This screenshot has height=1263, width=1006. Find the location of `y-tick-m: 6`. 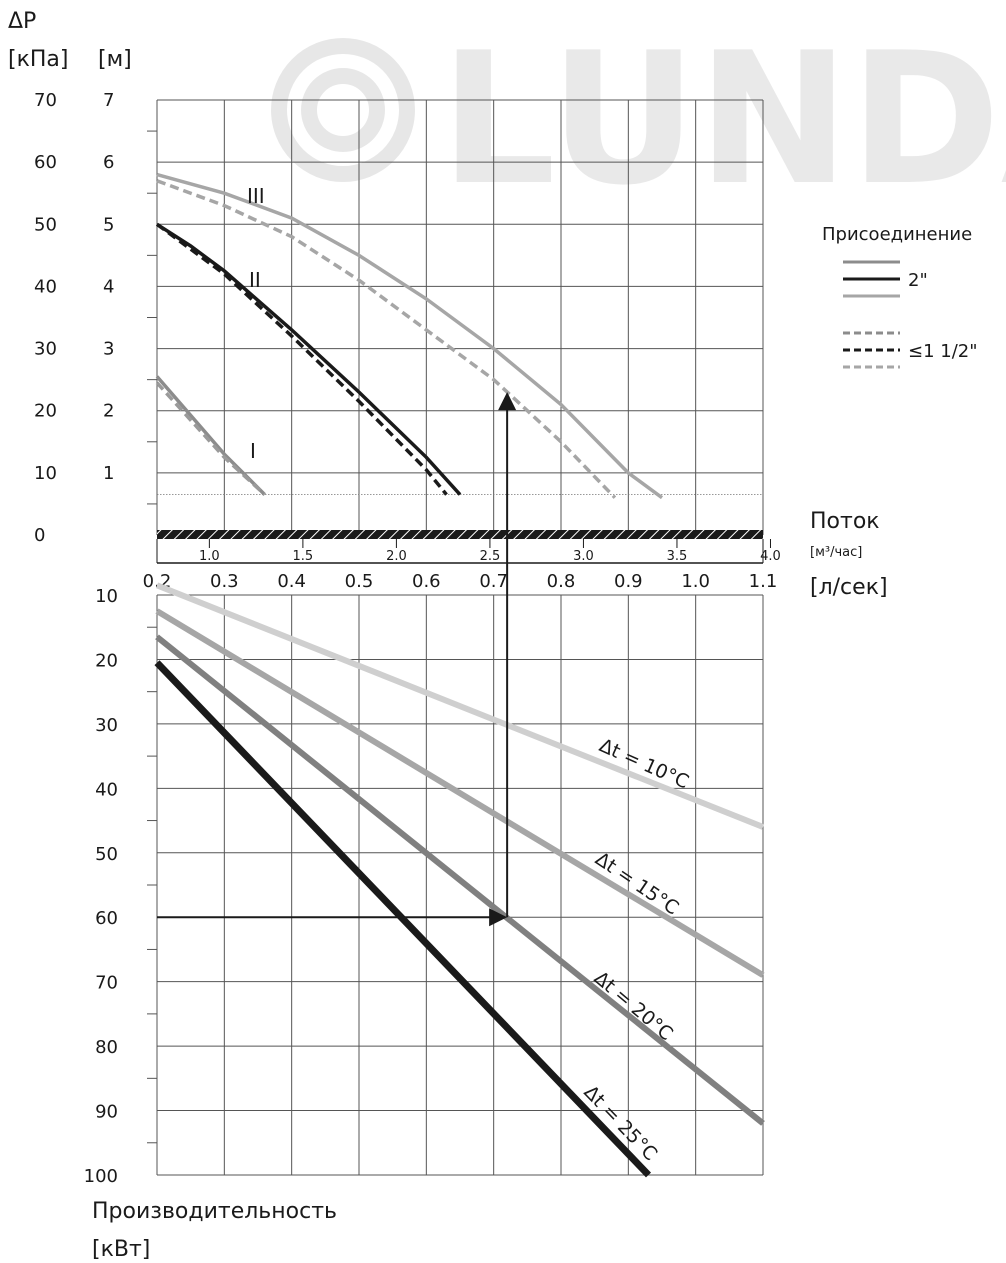

y-tick-m: 6 is located at coordinates (108, 162).